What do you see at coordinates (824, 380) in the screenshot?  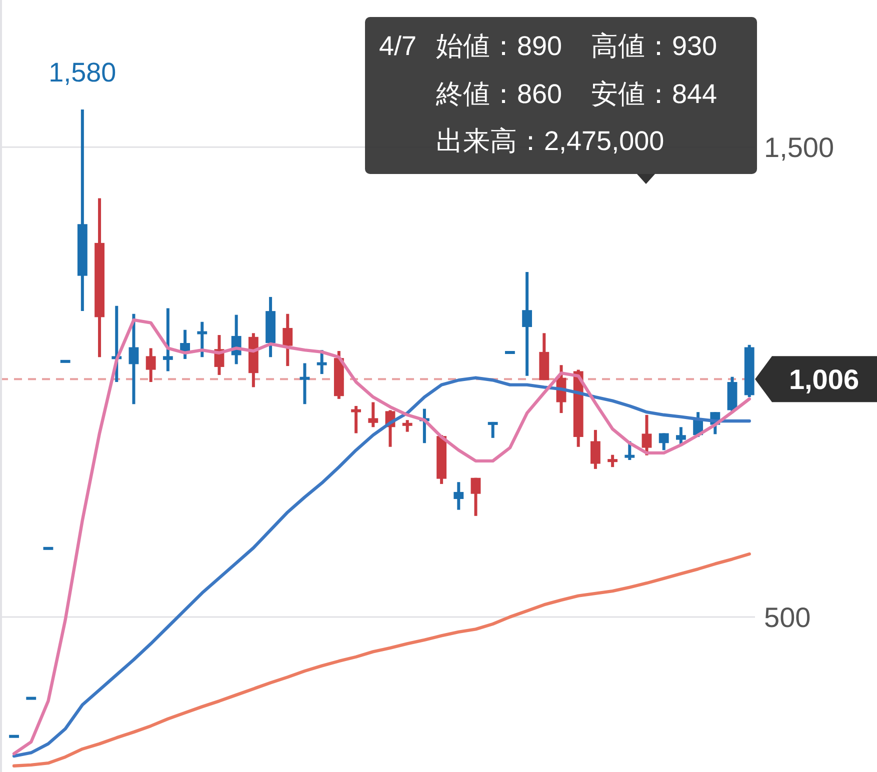 I see `ref-line-label: 1,006` at bounding box center [824, 380].